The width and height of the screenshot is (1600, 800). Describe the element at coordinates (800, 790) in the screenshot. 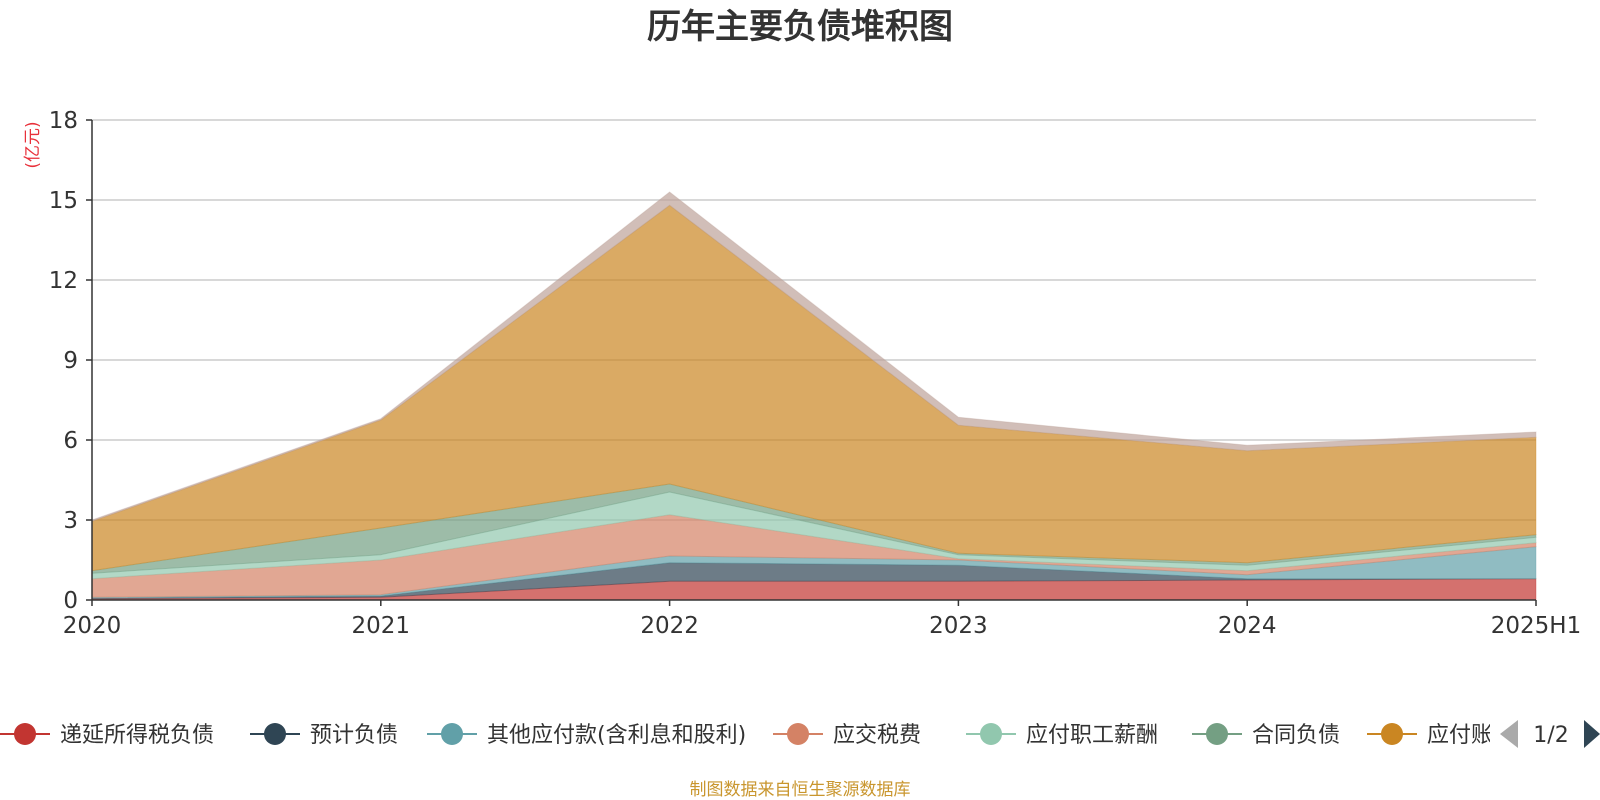

I see `data-source-note: 制图数据来自恒生聚源数据库` at that location.